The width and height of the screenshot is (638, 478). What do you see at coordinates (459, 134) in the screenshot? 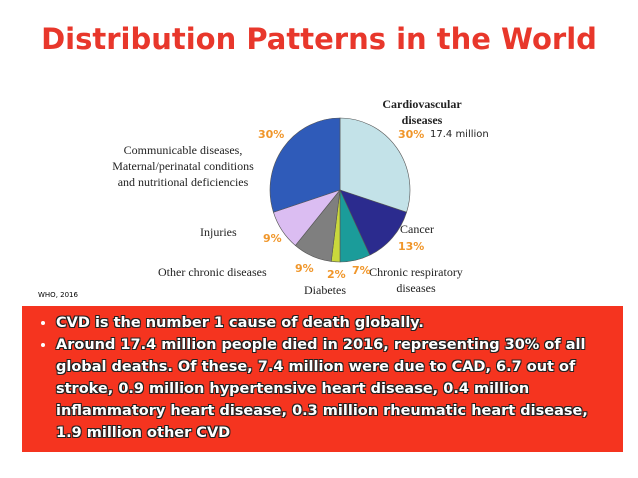
I see `annotation: 17.4 million` at bounding box center [459, 134].